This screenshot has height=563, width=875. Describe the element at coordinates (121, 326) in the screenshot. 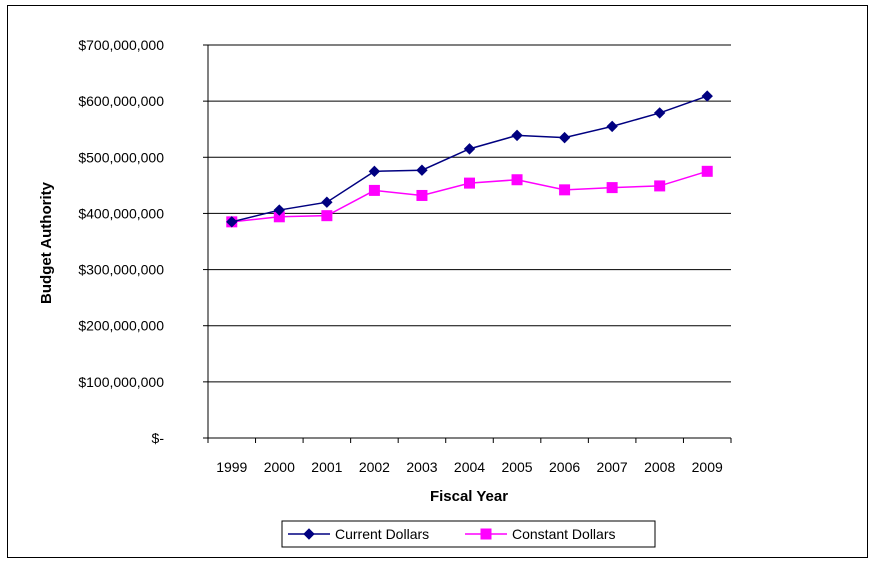

I see `y-tick-label: $200,000,000` at that location.